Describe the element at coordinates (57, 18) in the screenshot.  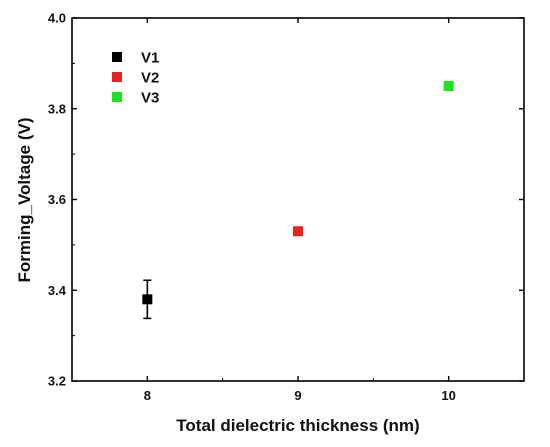
I see `y-tick-label: 4.0` at that location.